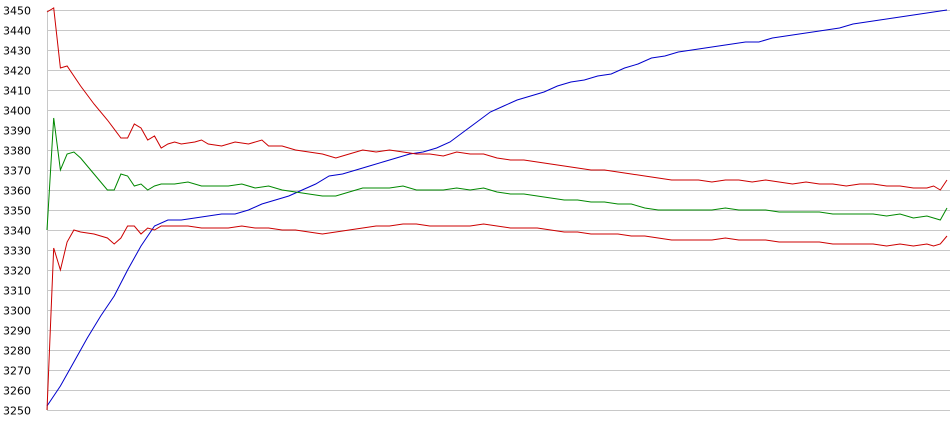 The height and width of the screenshot is (435, 950). What do you see at coordinates (17, 311) in the screenshot?
I see `y-tick-label: 3300` at bounding box center [17, 311].